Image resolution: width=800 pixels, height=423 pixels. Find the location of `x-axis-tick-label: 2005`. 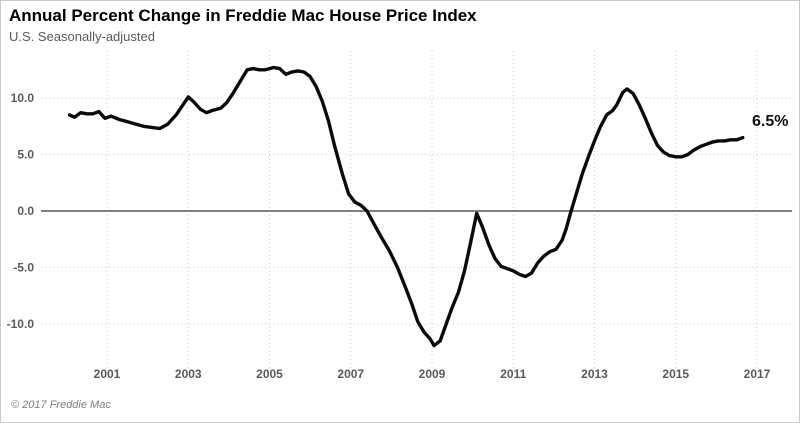

x-axis-tick-label: 2005 is located at coordinates (269, 374).